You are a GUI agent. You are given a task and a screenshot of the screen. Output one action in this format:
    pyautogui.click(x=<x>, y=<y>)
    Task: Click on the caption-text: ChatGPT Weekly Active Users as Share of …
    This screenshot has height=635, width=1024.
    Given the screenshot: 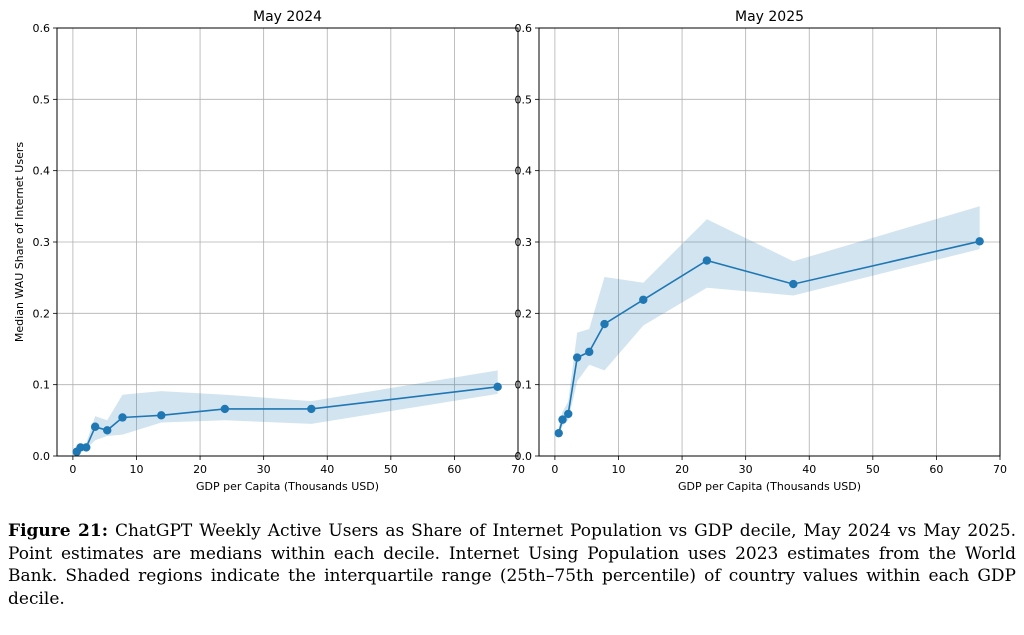 What is the action you would take?
    pyautogui.click(x=512, y=565)
    